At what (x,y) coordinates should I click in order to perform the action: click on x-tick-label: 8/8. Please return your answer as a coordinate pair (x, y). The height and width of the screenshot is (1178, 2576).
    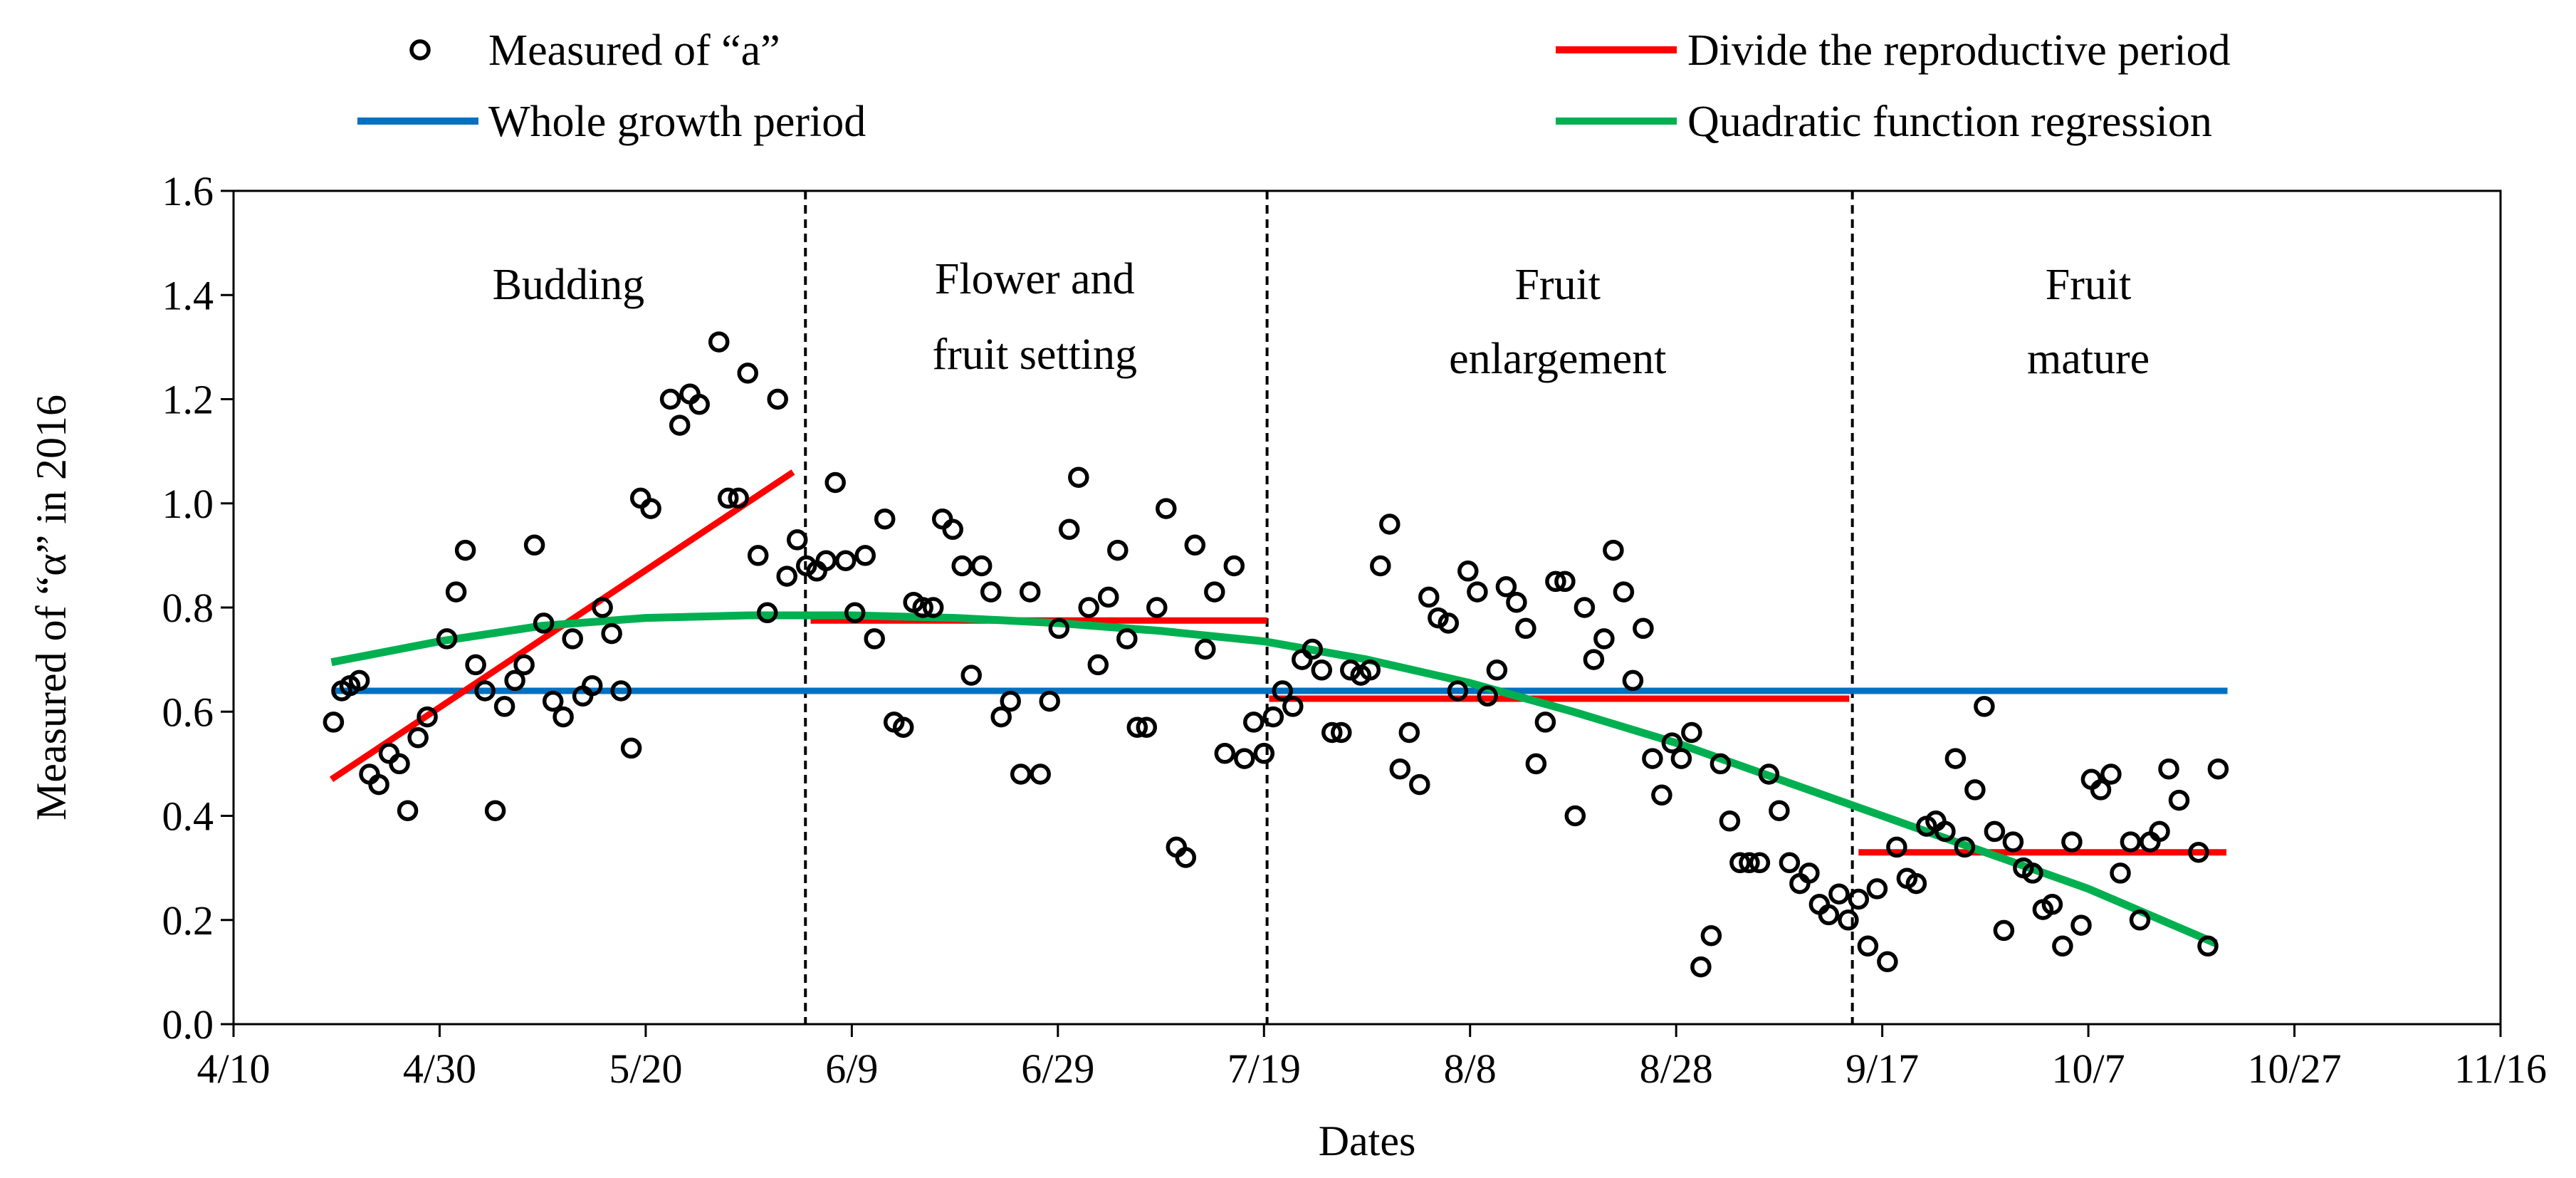
    Looking at the image, I should click on (1470, 1069).